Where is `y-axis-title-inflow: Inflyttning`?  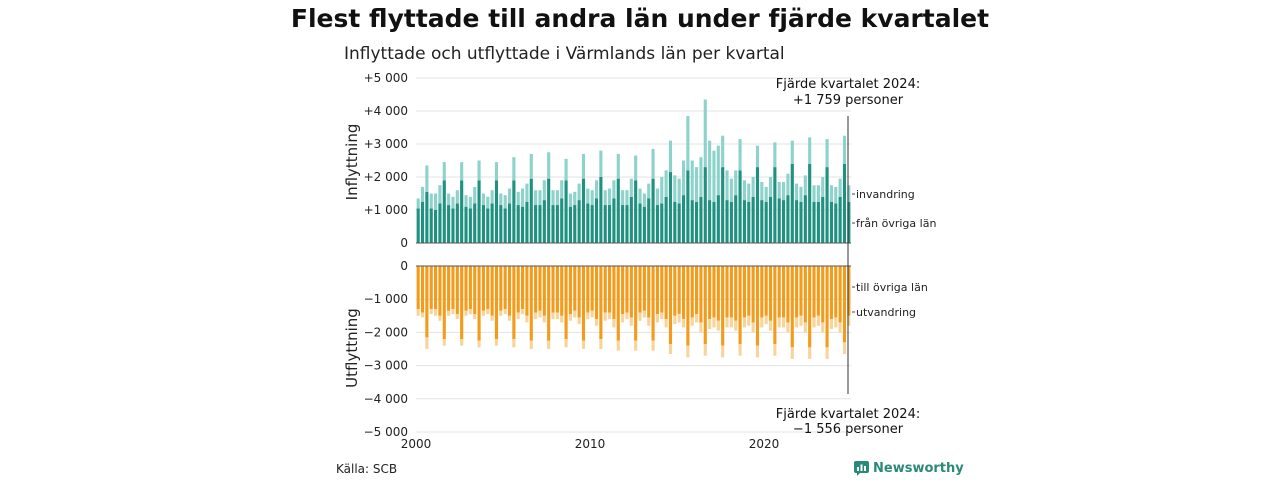
y-axis-title-inflow: Inflyttning is located at coordinates (352, 162).